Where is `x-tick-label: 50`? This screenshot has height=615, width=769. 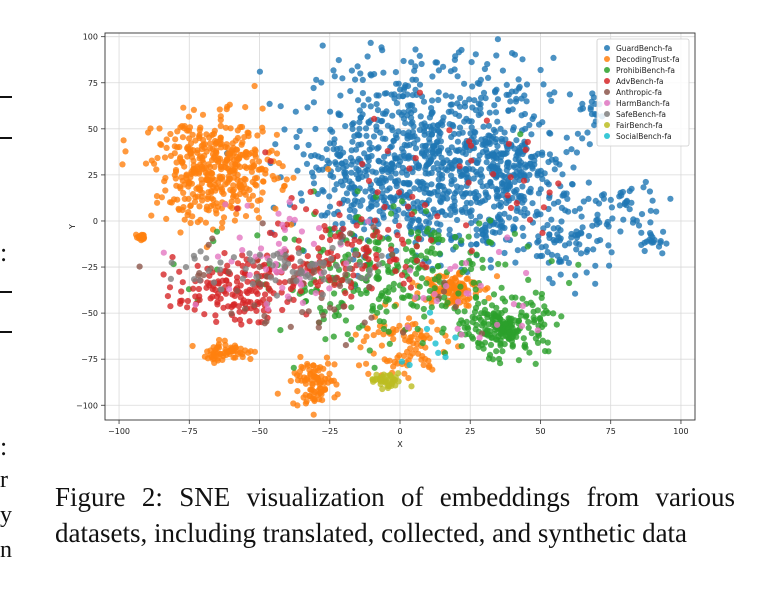 x-tick-label: 50 is located at coordinates (540, 431).